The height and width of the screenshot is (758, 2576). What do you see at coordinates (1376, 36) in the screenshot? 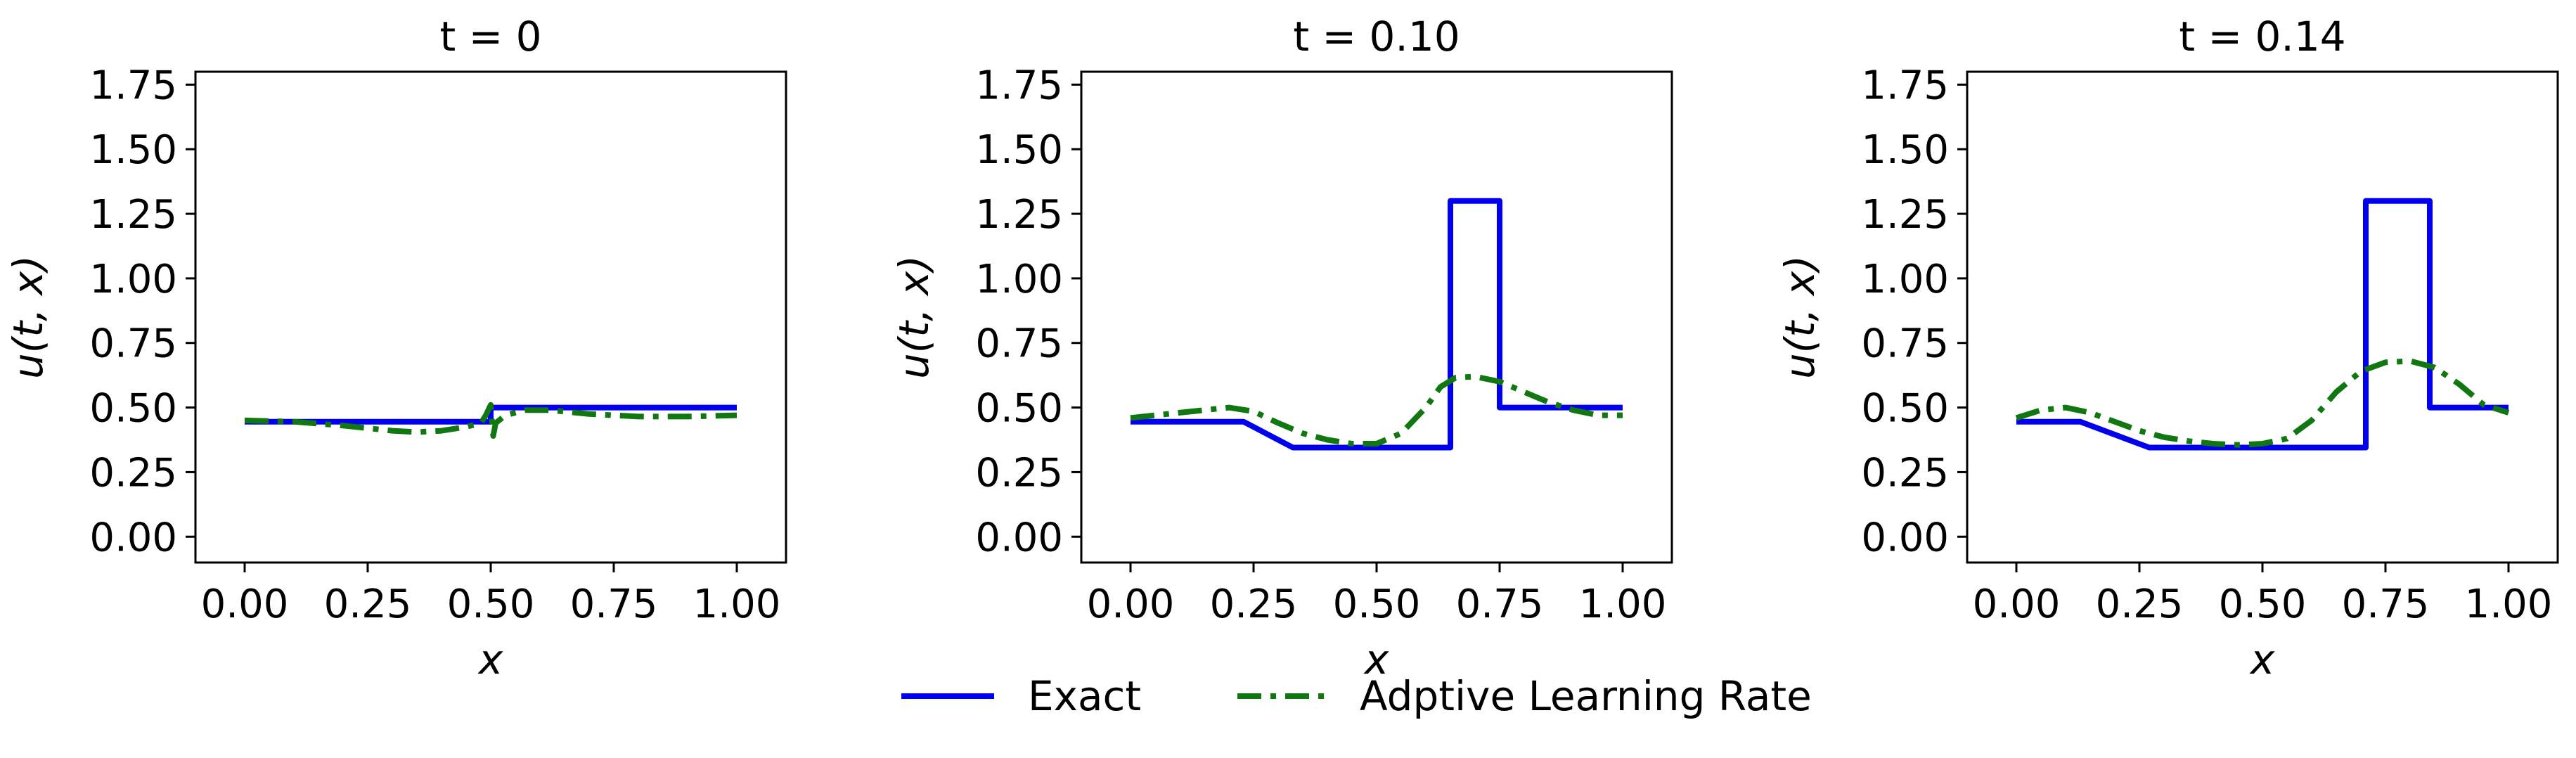
I see `subplot-title: t = 0.10` at bounding box center [1376, 36].